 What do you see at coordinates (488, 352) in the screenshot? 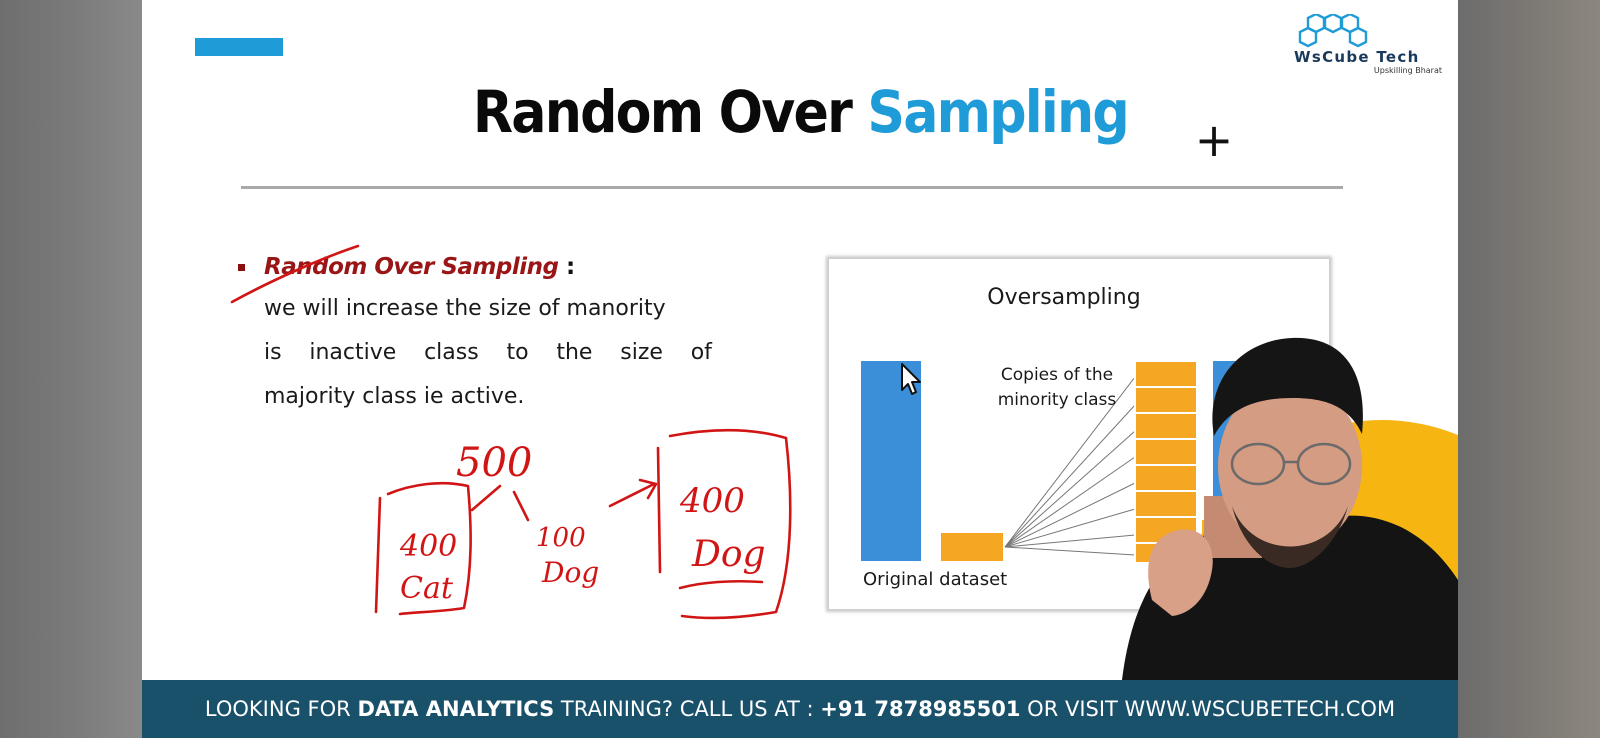
I see `body-line-2: is inactive class to the size of` at bounding box center [488, 352].